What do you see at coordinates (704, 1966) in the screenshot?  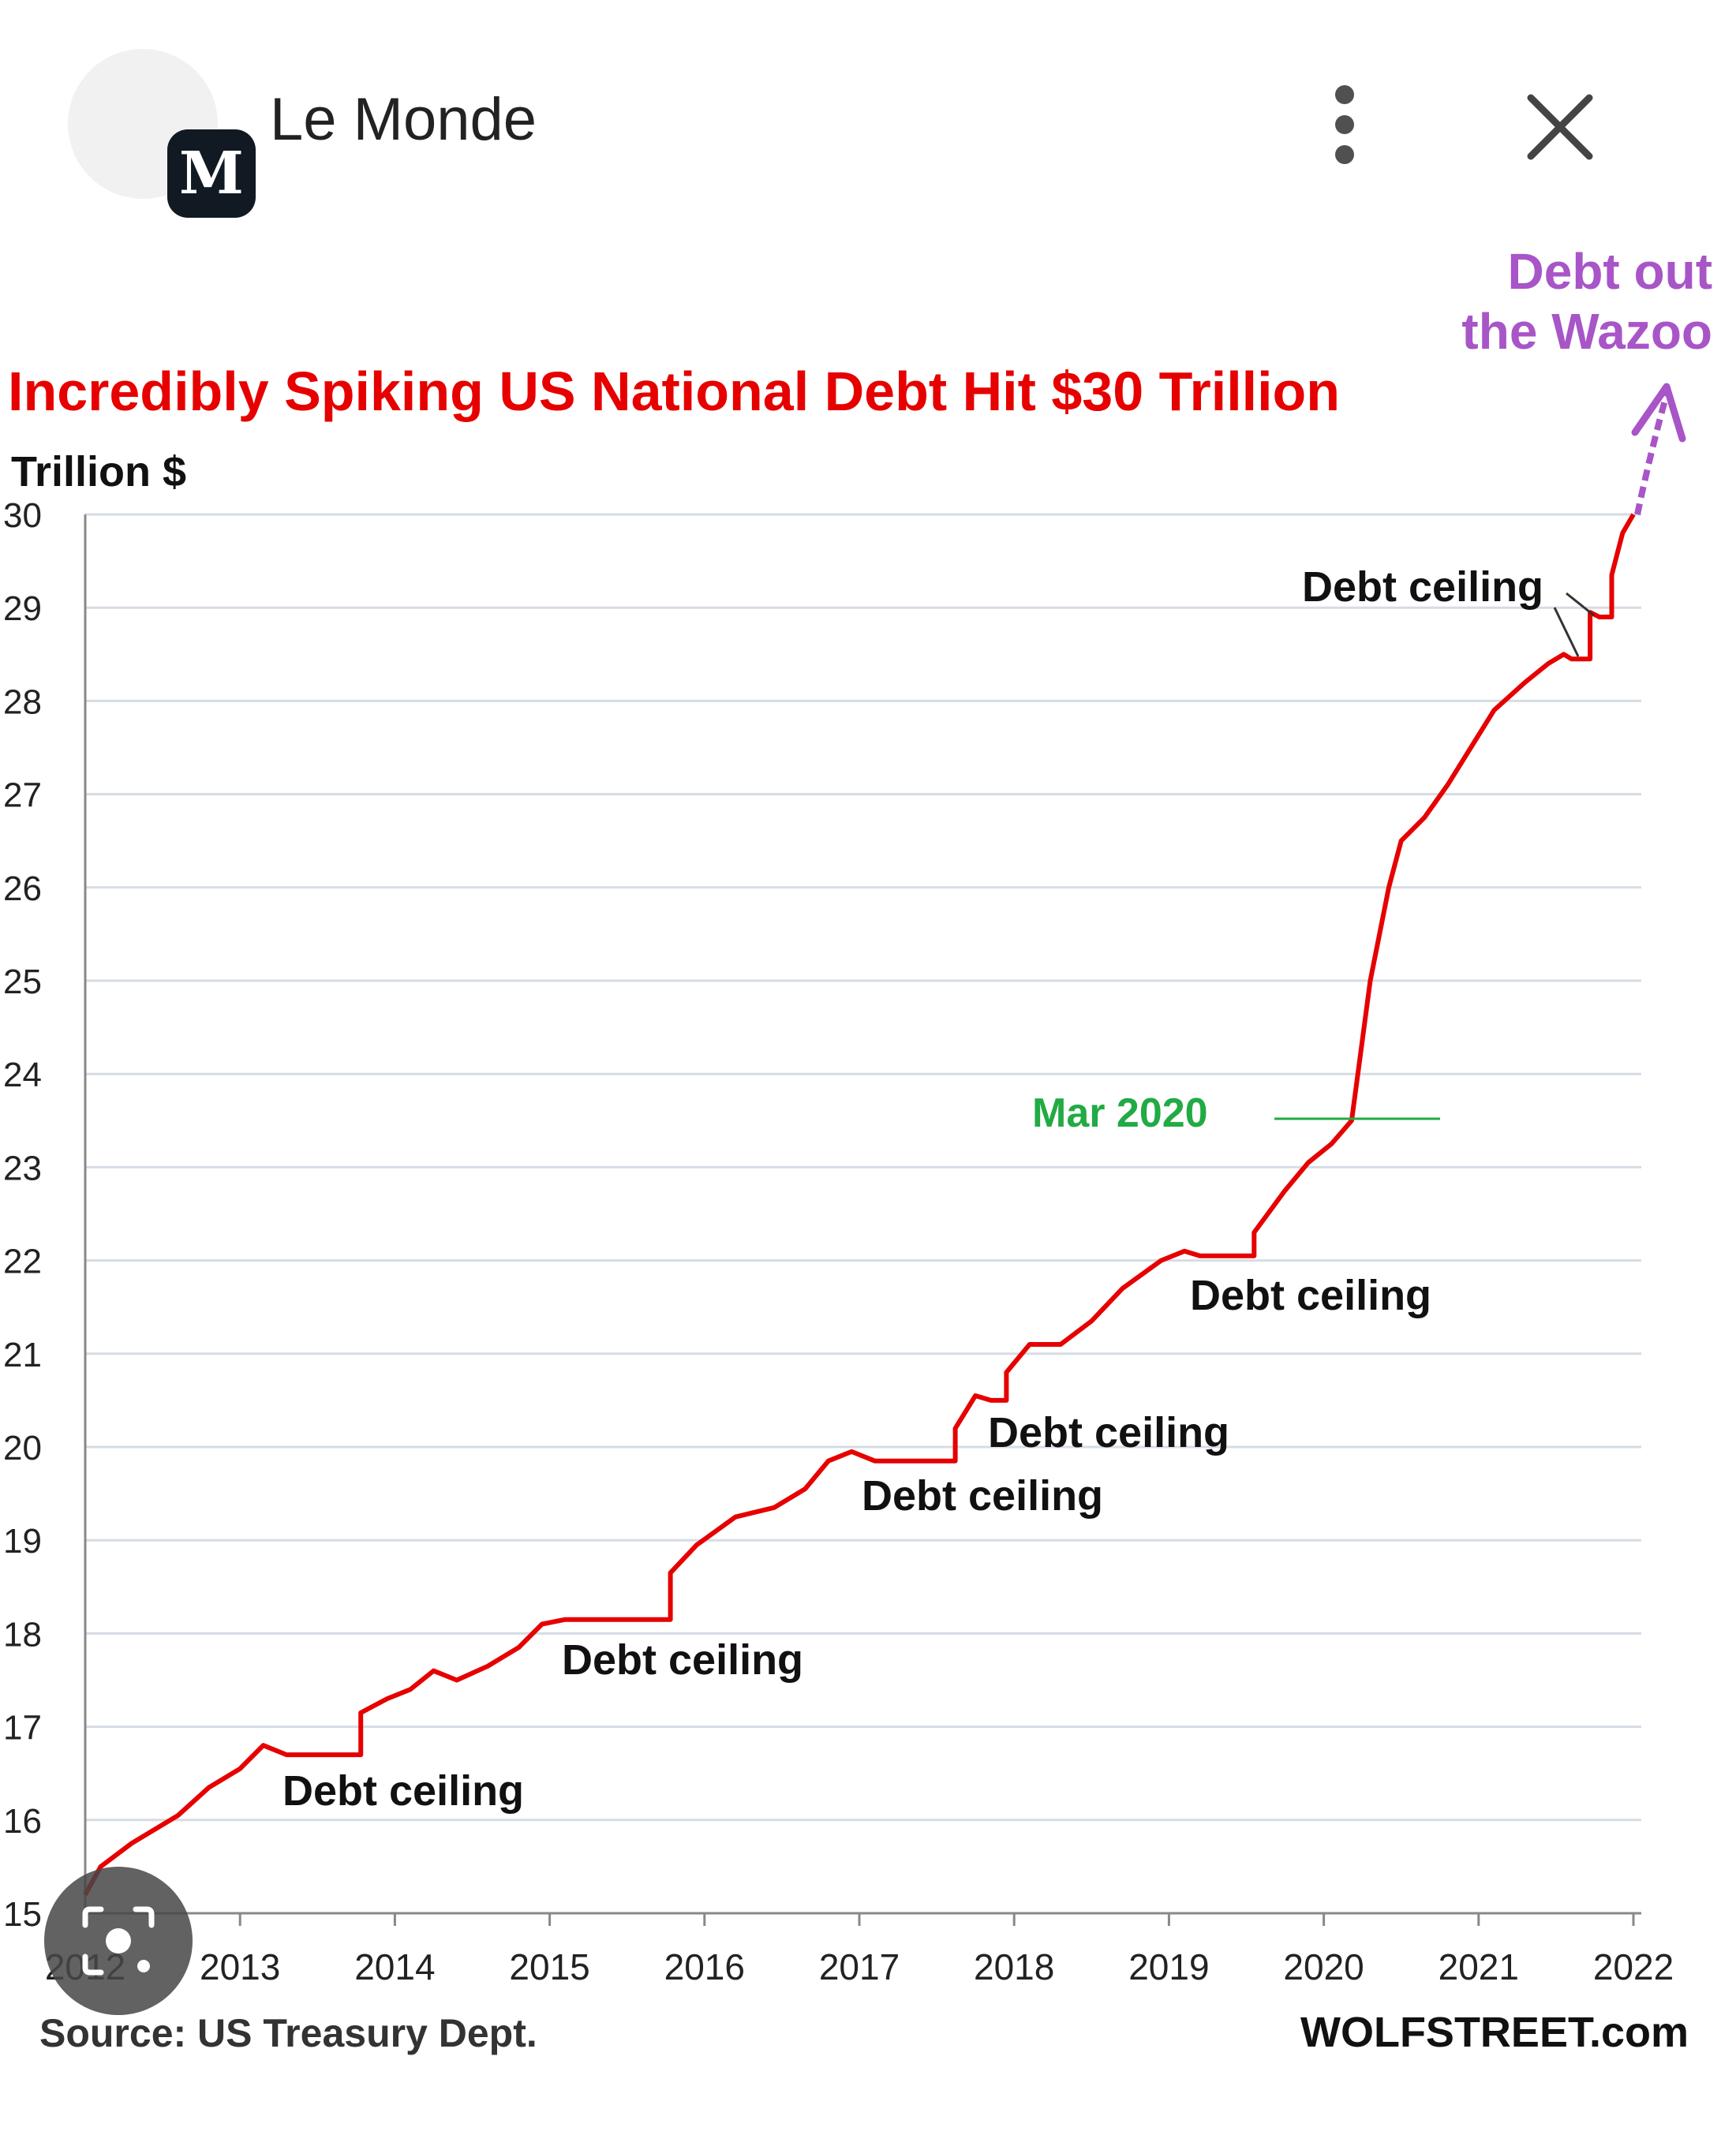 I see `x-tick-label: 2016` at bounding box center [704, 1966].